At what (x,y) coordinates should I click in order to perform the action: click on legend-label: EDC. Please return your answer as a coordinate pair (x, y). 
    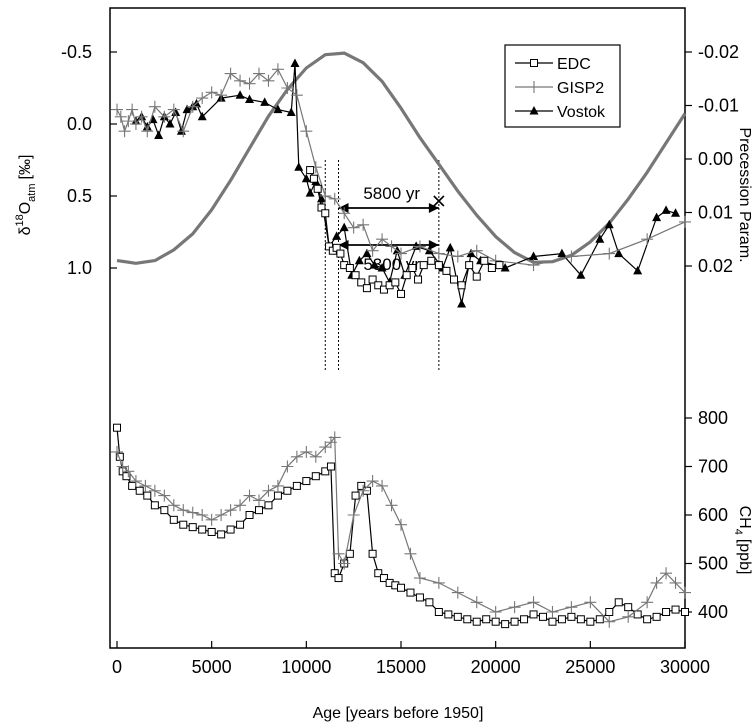
    Looking at the image, I should click on (574, 64).